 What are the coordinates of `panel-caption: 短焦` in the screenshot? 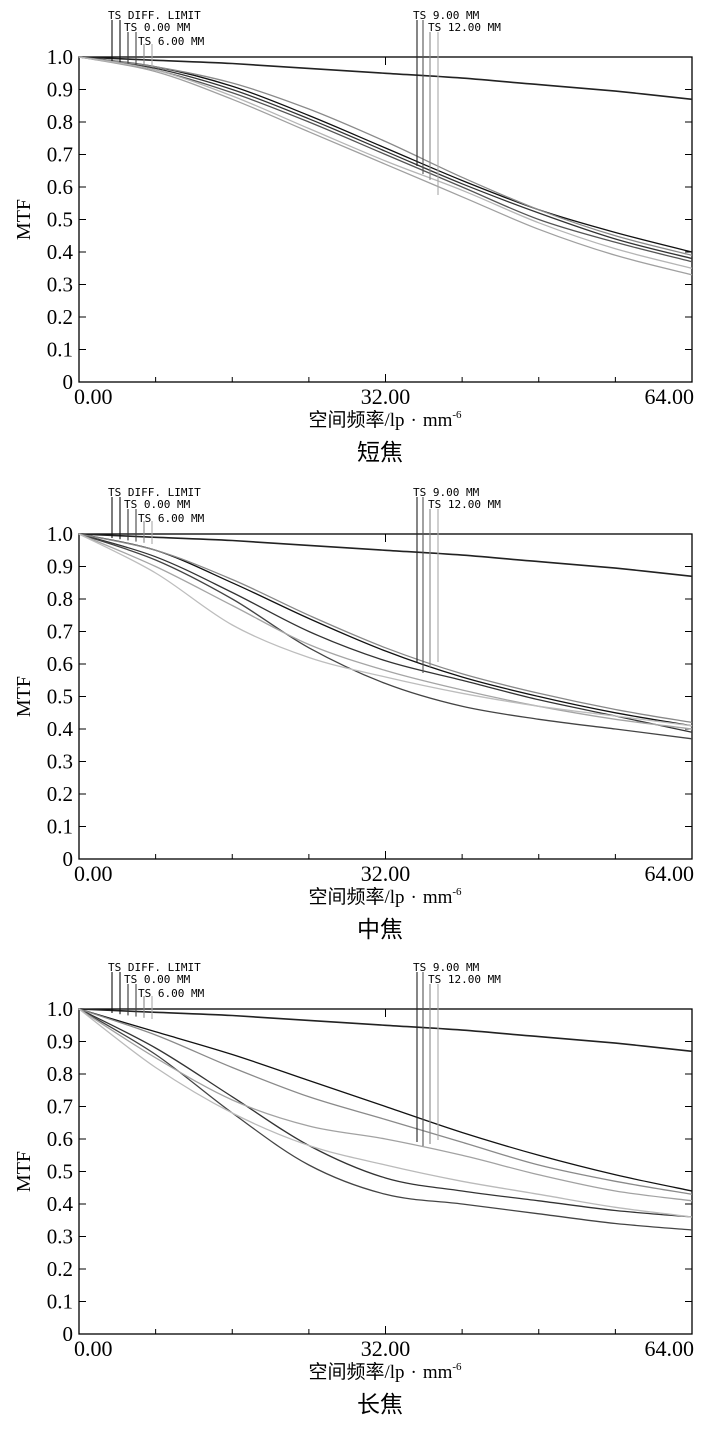 It's located at (380, 452).